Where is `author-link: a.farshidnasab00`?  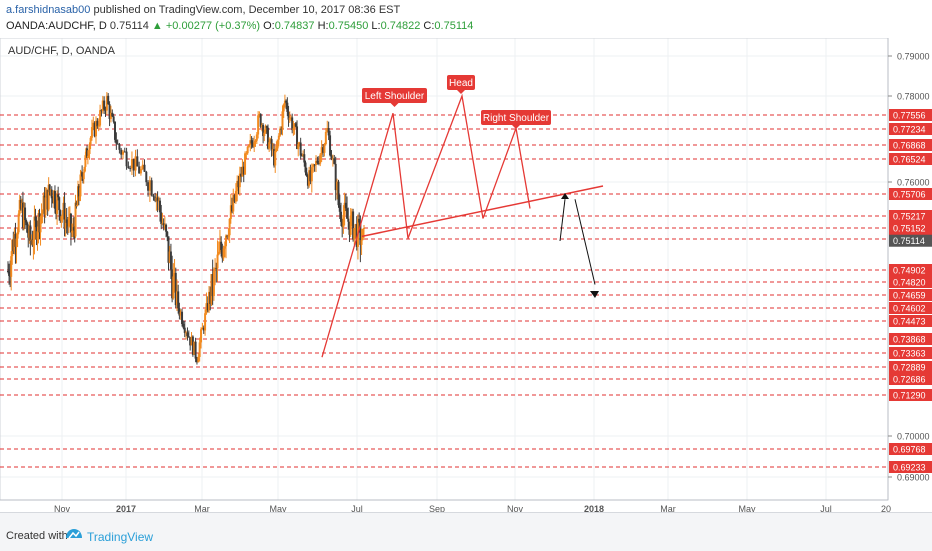 author-link: a.farshidnasab00 is located at coordinates (48, 10).